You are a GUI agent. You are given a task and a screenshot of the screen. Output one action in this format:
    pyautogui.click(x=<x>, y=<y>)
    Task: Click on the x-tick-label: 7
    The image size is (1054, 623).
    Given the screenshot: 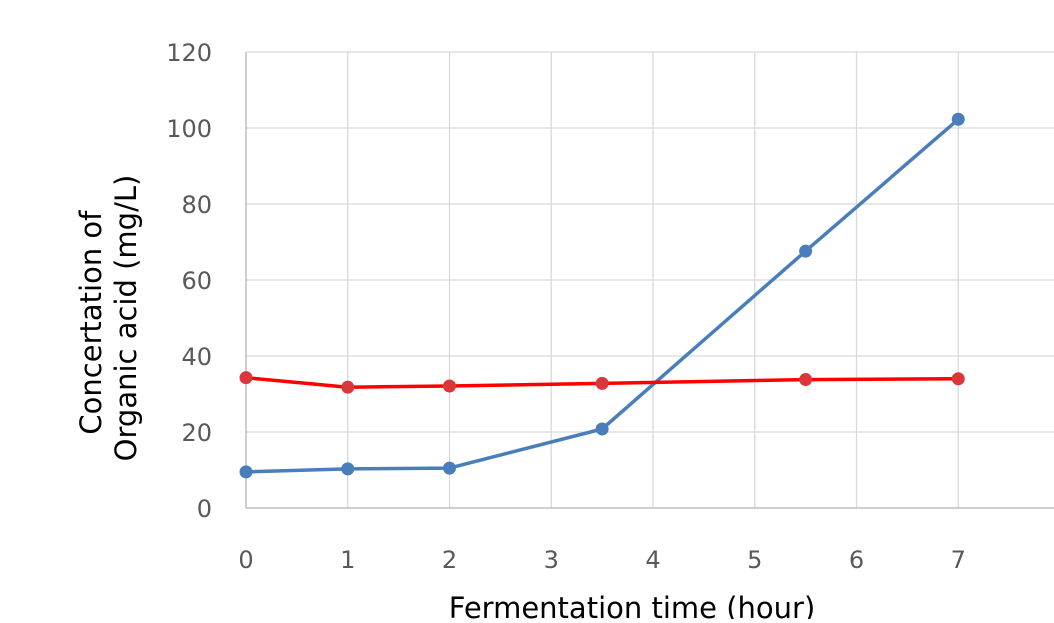 What is the action you would take?
    pyautogui.click(x=958, y=560)
    